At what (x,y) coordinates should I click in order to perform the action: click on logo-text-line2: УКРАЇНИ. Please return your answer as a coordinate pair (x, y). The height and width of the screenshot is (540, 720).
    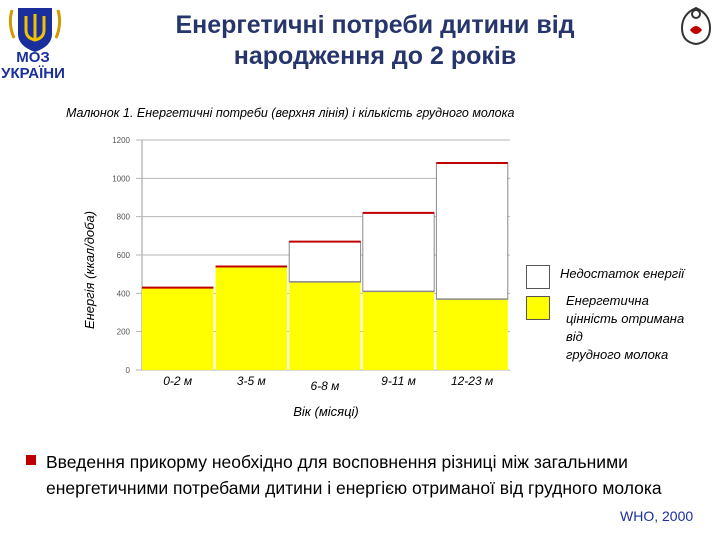
    Looking at the image, I should click on (33, 73).